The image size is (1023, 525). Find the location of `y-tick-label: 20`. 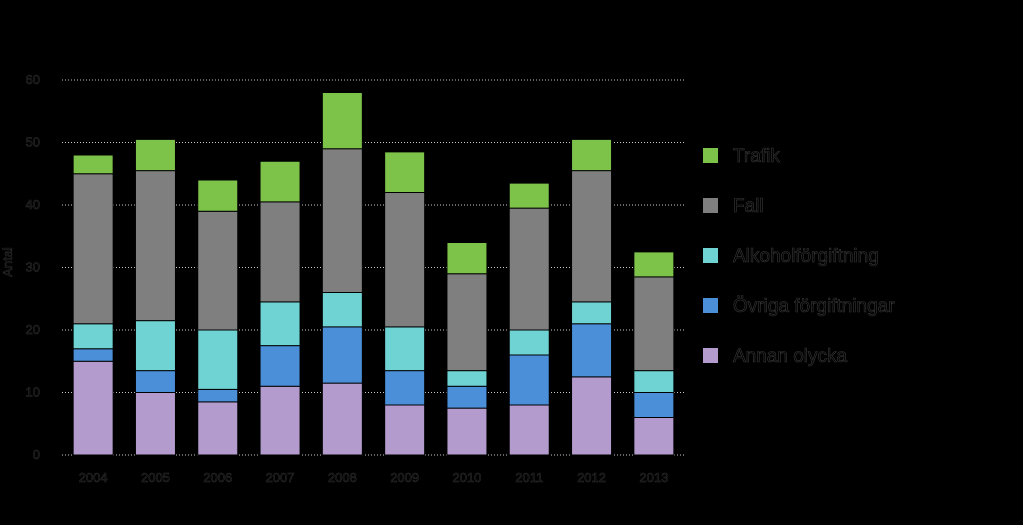

y-tick-label: 20 is located at coordinates (33, 329).